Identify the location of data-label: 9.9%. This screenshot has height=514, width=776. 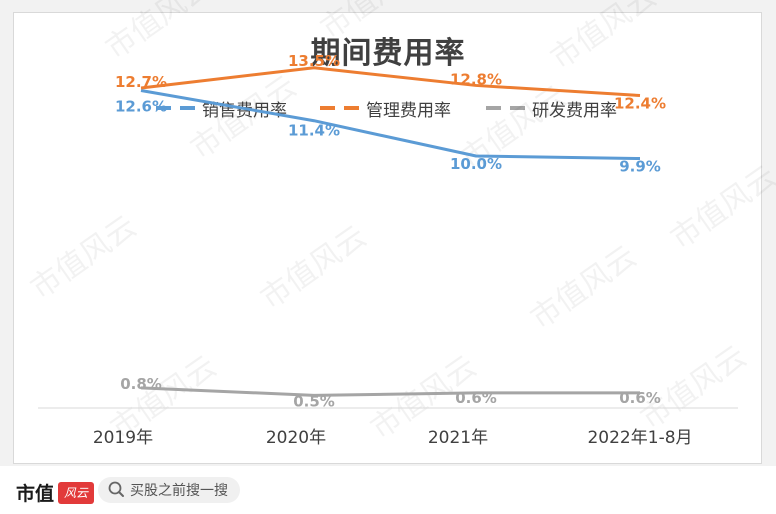
(640, 167).